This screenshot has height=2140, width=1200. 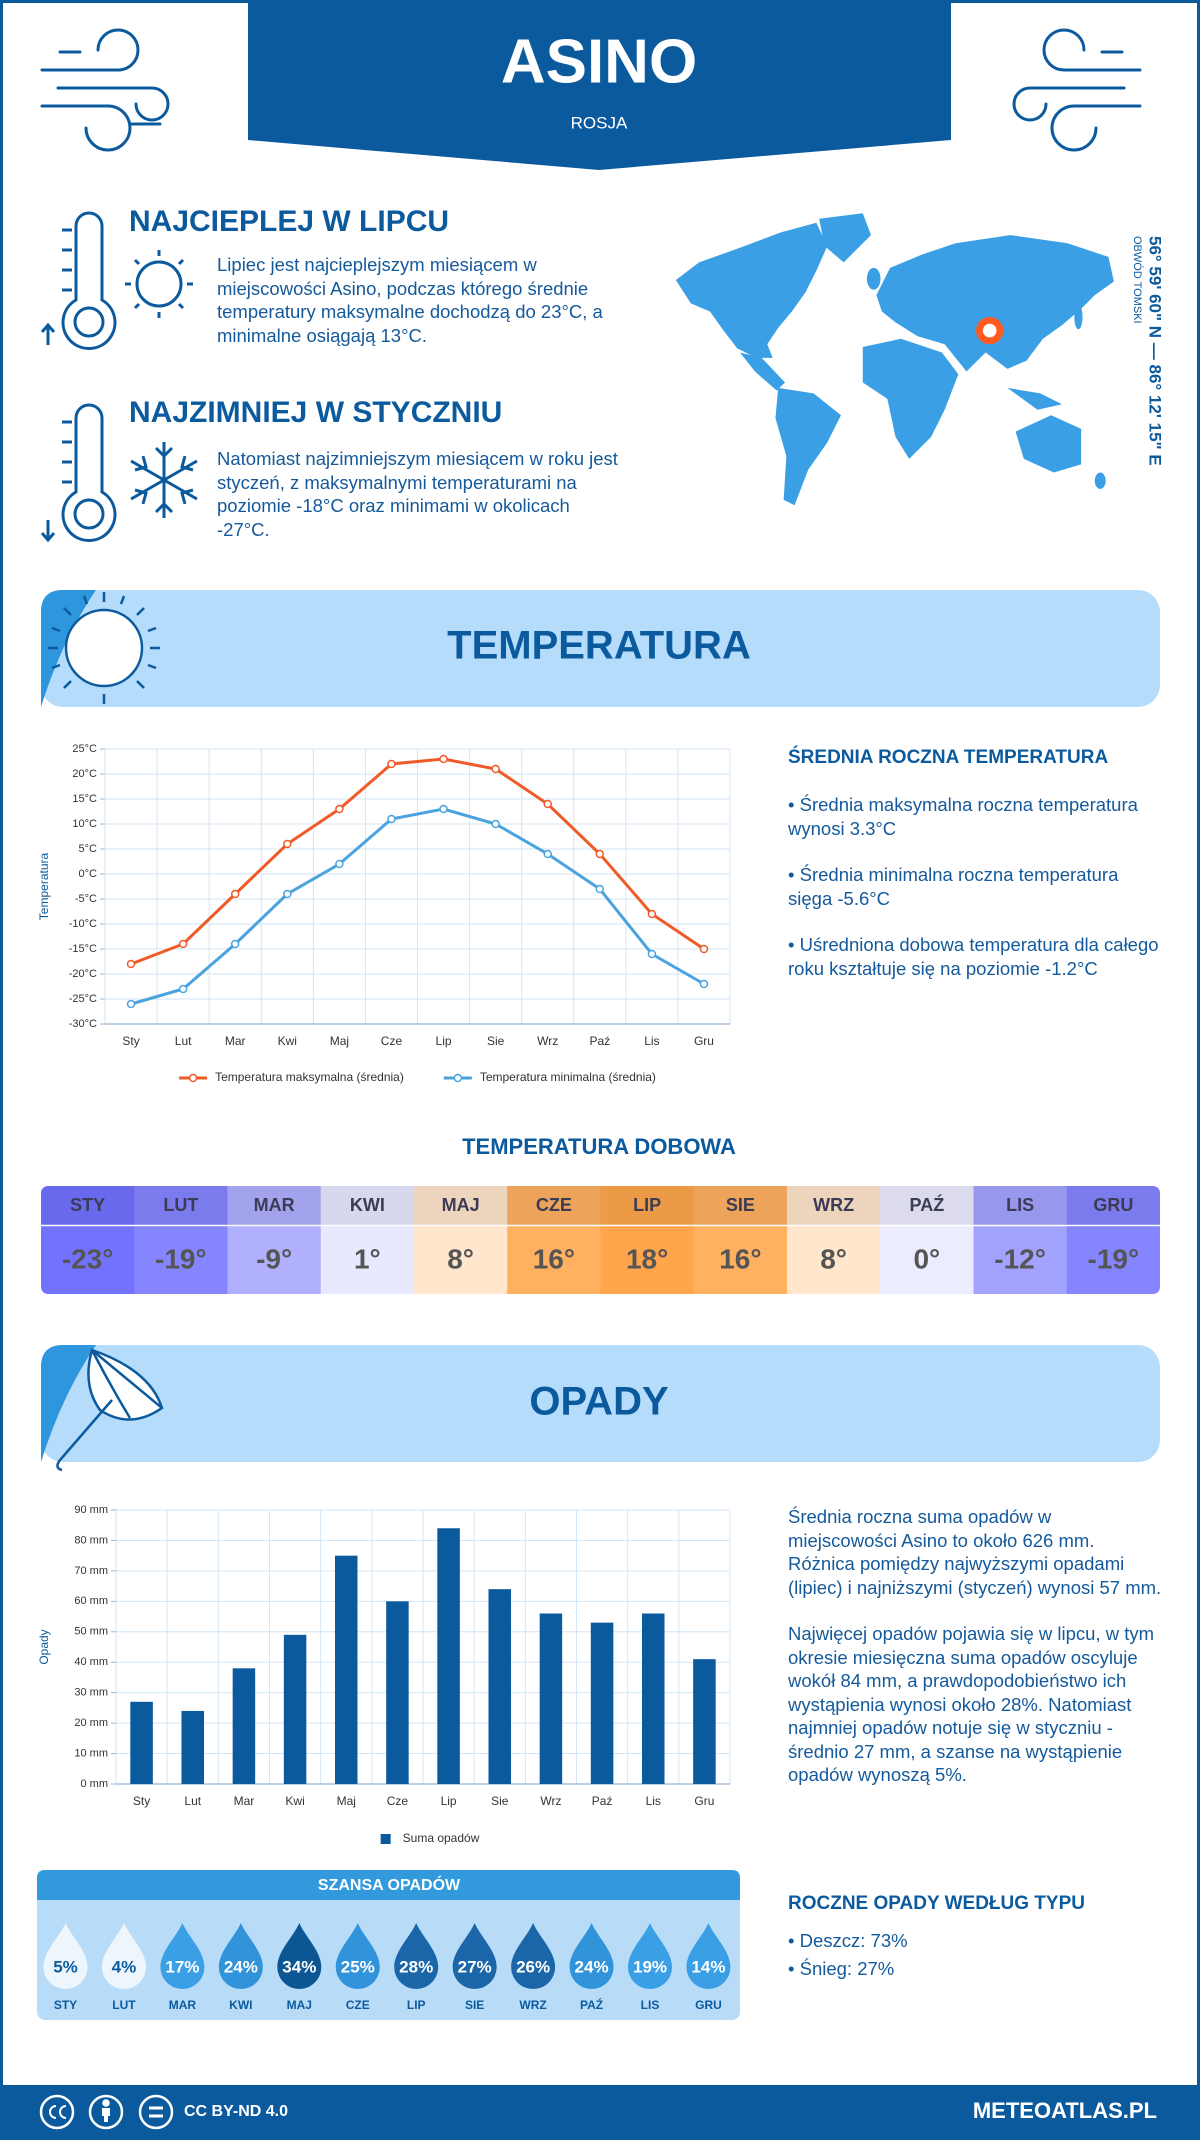 What do you see at coordinates (182, 1966) in the screenshot?
I see `drop-value: 17%` at bounding box center [182, 1966].